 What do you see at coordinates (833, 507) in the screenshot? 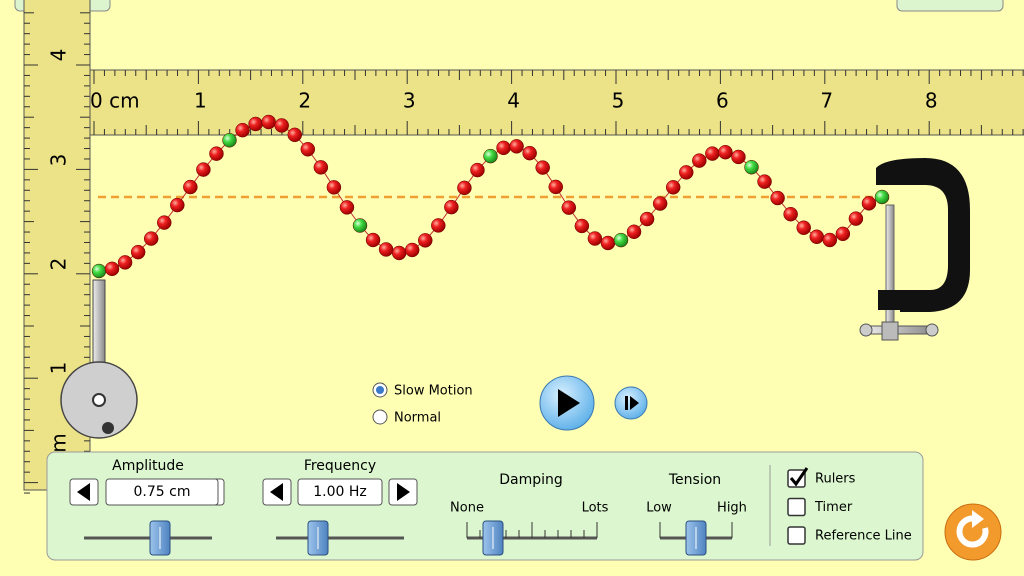
I see `checkbox-label: Timer` at bounding box center [833, 507].